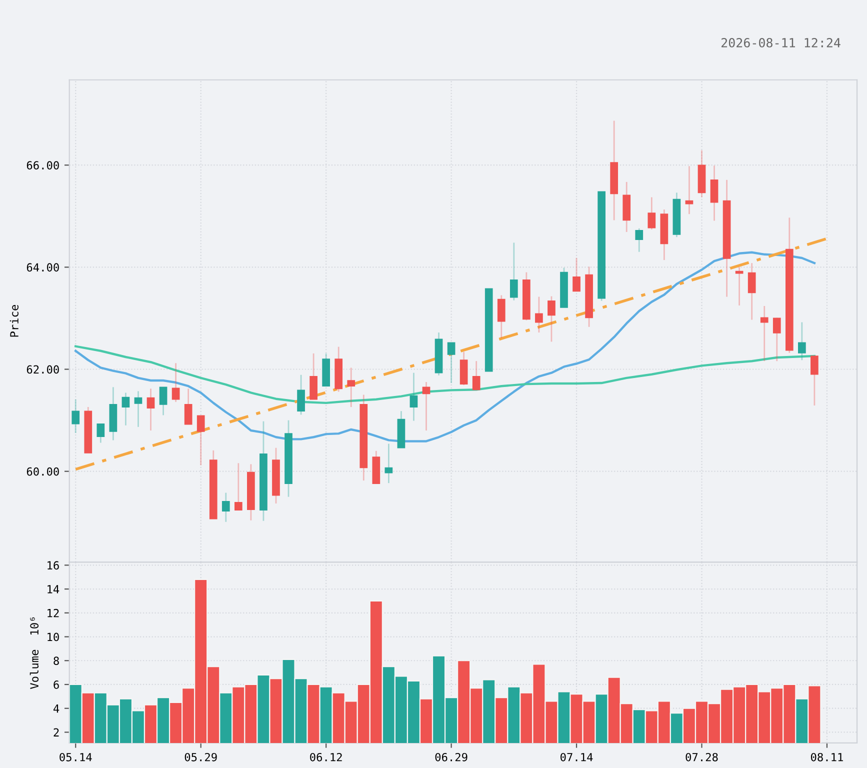 The image size is (867, 768). I want to click on y-tick-label: 2, so click(56, 732).